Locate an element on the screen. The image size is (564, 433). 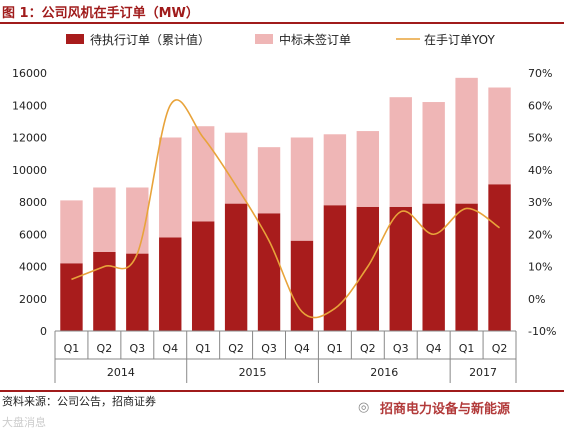
y-right-tick-label: 50% is located at coordinates (540, 138).